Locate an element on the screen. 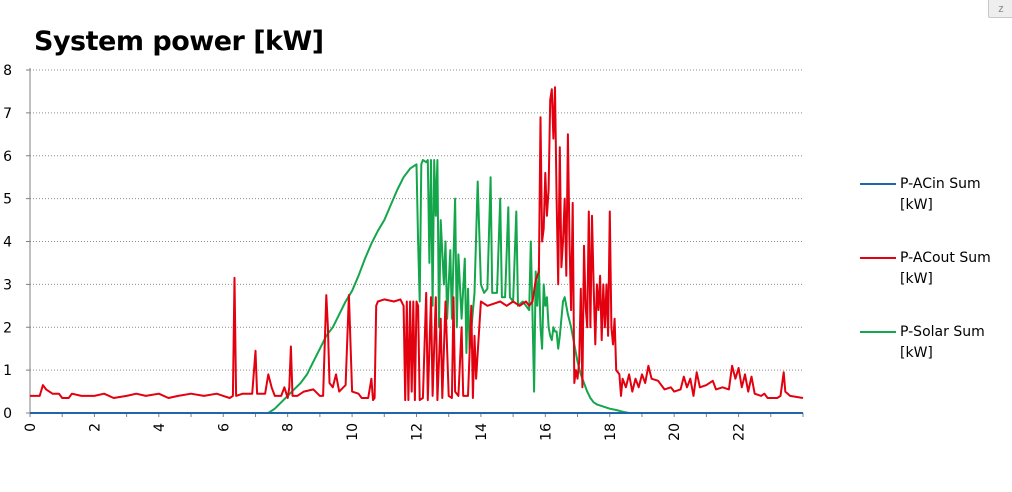 This screenshot has width=1012, height=492. legend-swatch-acin is located at coordinates (878, 184).